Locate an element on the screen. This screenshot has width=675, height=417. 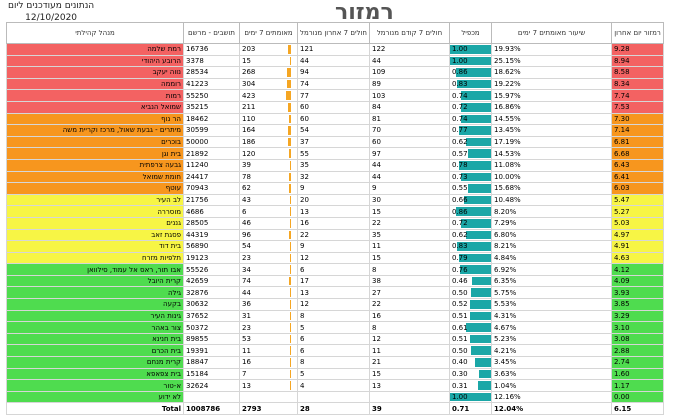
cell: 0.57 is located at coordinates (470, 153).